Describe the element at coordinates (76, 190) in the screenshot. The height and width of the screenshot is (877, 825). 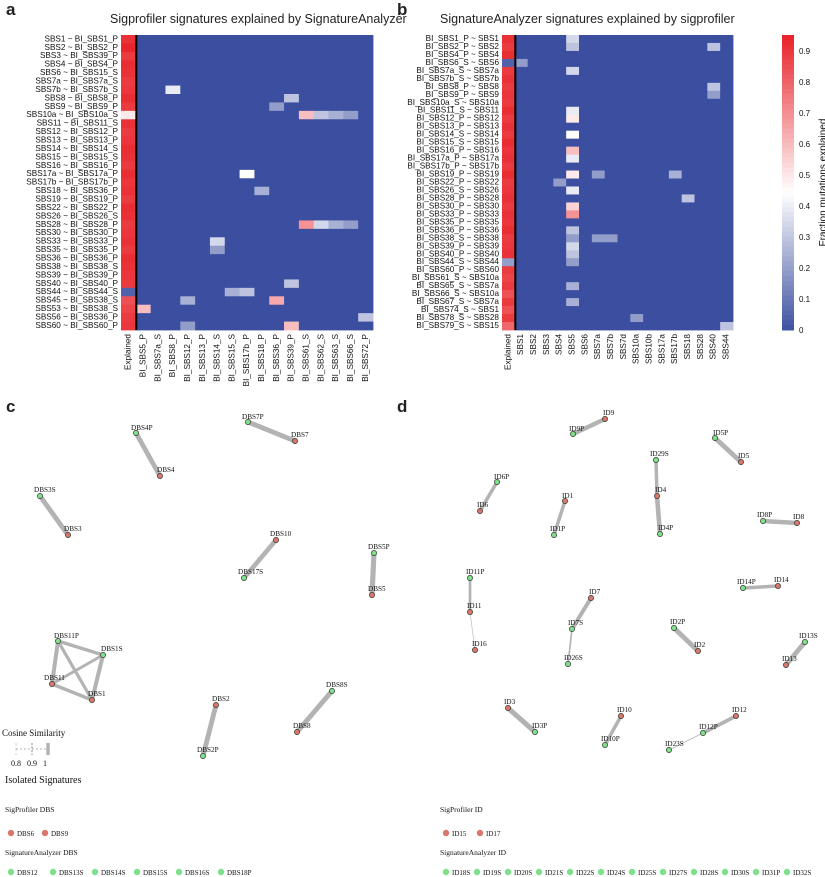
I see `row-label: SBS18 ~ BI_SBS36_P` at that location.